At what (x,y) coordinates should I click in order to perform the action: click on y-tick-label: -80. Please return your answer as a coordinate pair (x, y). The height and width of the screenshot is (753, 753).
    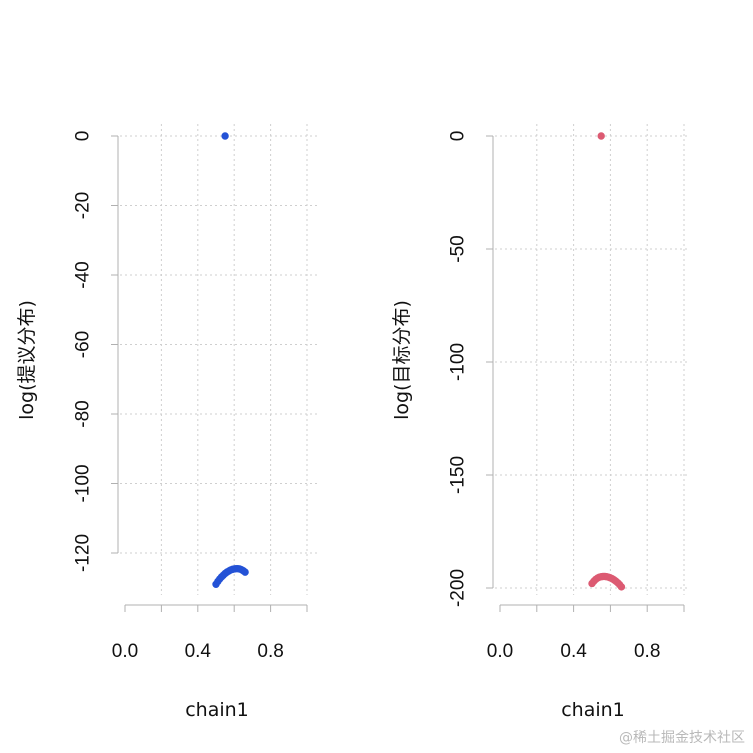
    Looking at the image, I should click on (83, 413).